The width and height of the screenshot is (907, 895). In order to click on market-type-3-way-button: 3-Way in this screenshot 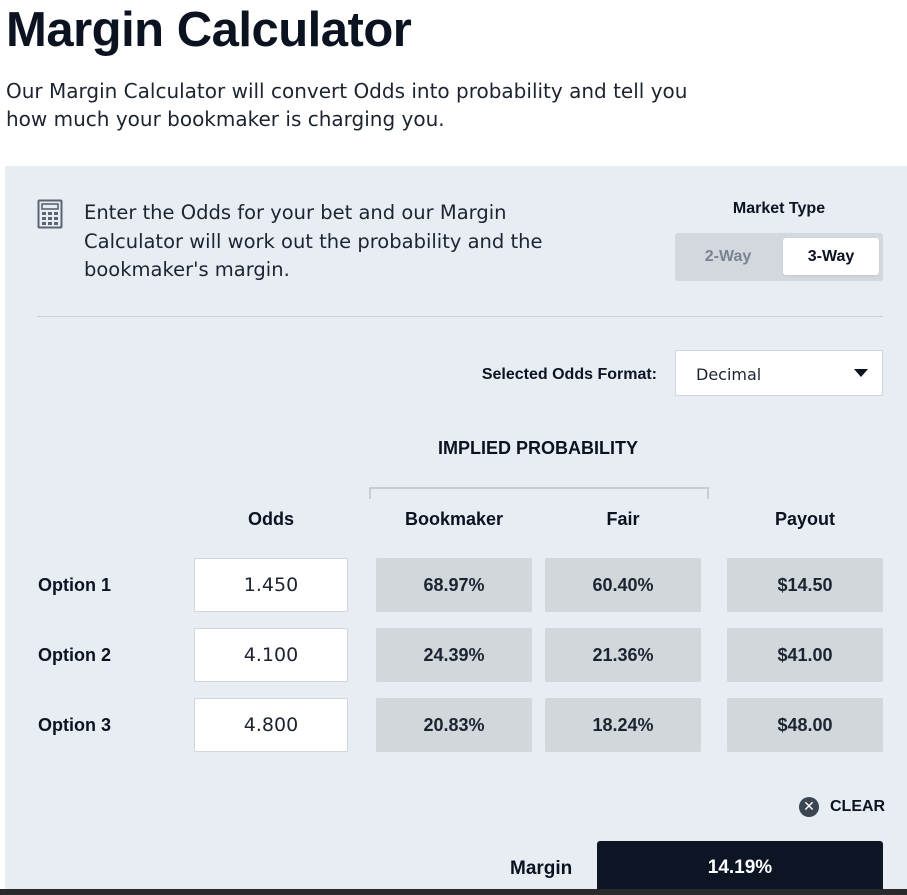, I will do `click(831, 256)`.